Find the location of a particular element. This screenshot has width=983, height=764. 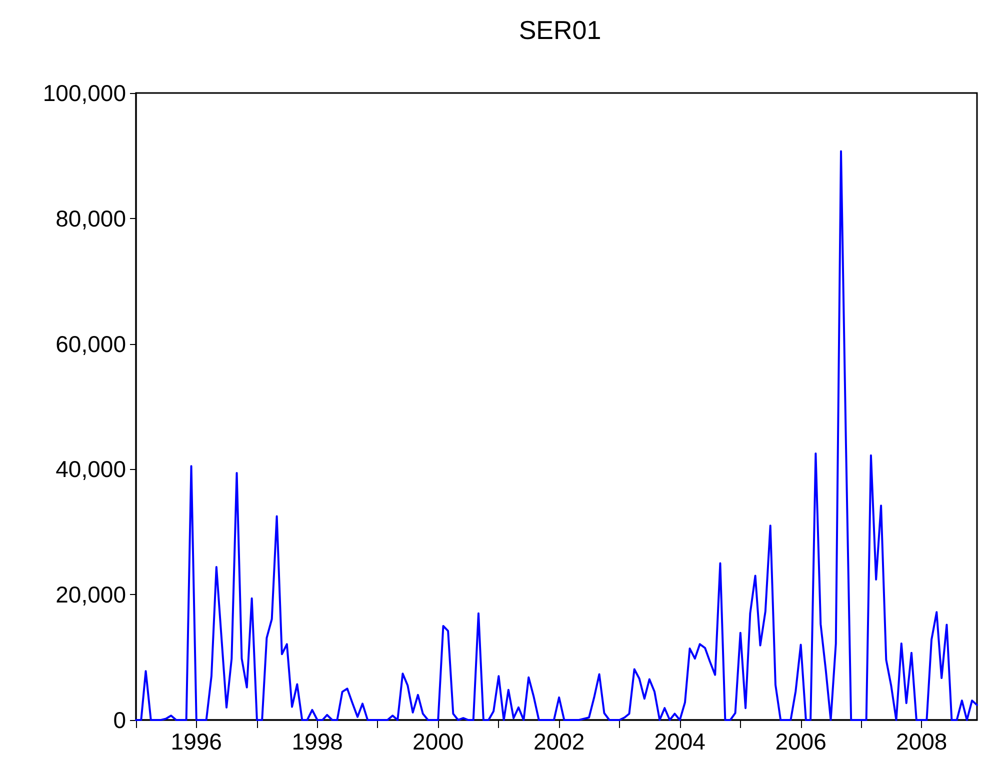

chart-title: SER01 is located at coordinates (560, 30).